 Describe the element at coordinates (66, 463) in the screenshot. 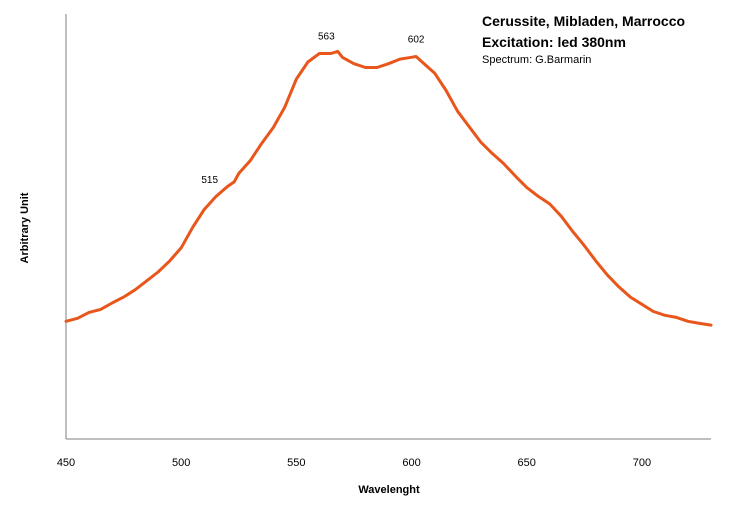

I see `x-tick-label: 450` at that location.